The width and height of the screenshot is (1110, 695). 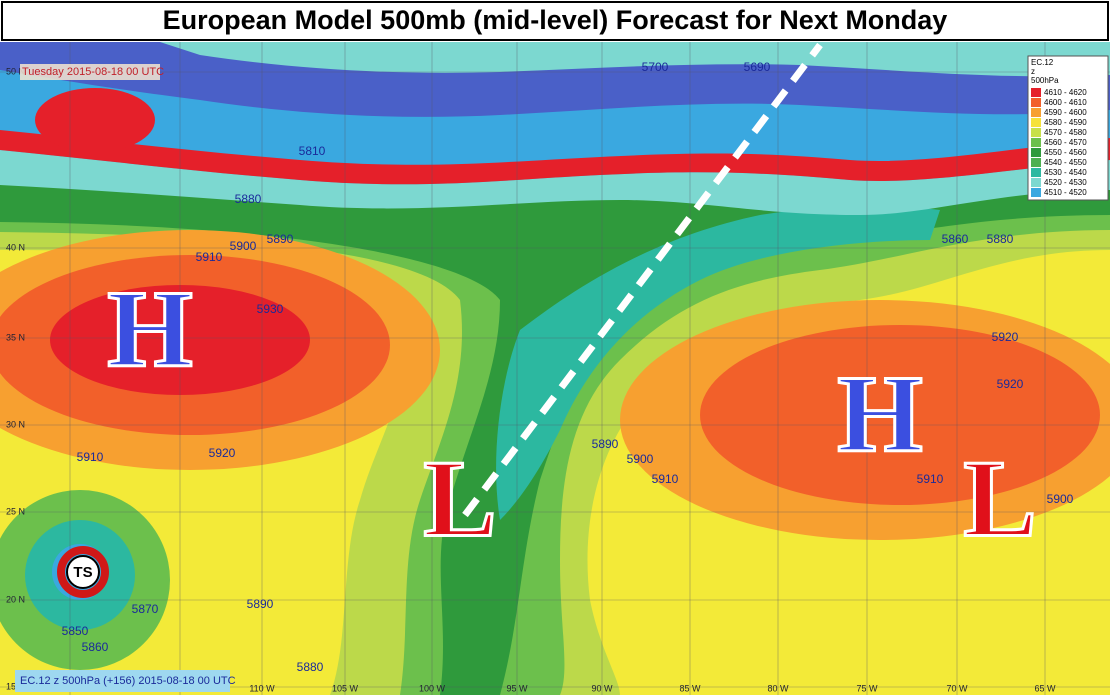 What do you see at coordinates (270, 309) in the screenshot?
I see `contour-label: 5930` at bounding box center [270, 309].